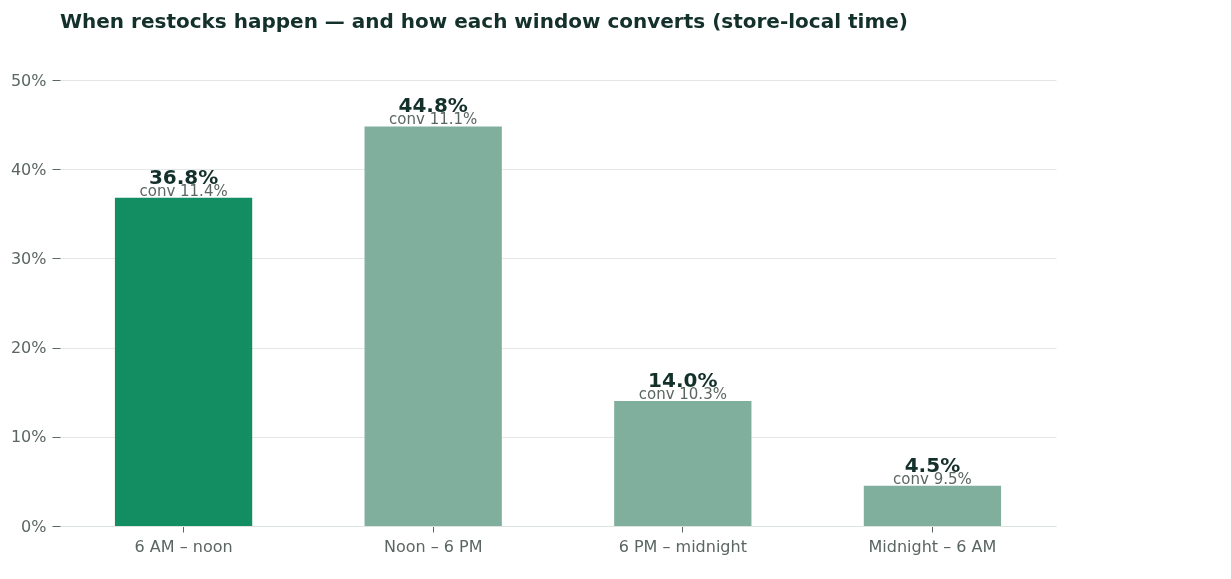  Describe the element at coordinates (183, 546) in the screenshot. I see `x-tick-label: 6 AM – noon` at that location.